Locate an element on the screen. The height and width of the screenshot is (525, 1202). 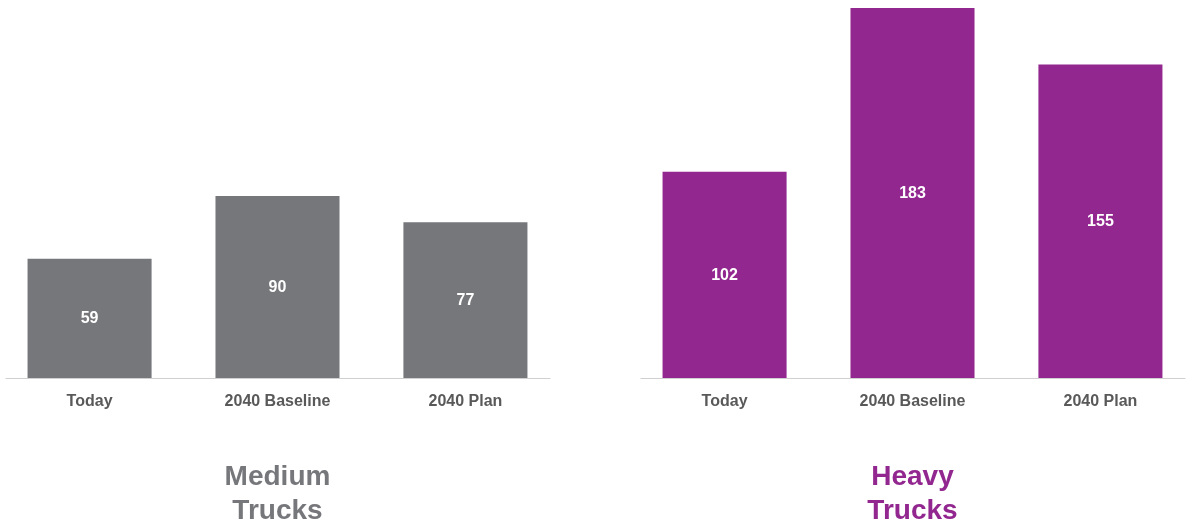
text: Medium Trucks is located at coordinates (277, 492).